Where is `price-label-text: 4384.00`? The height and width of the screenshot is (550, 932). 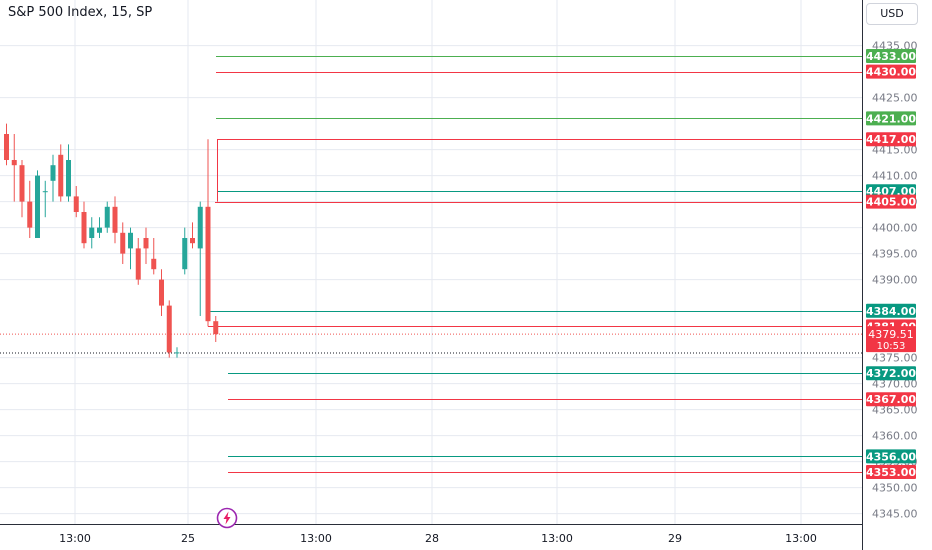 price-label-text: 4384.00 is located at coordinates (891, 311).